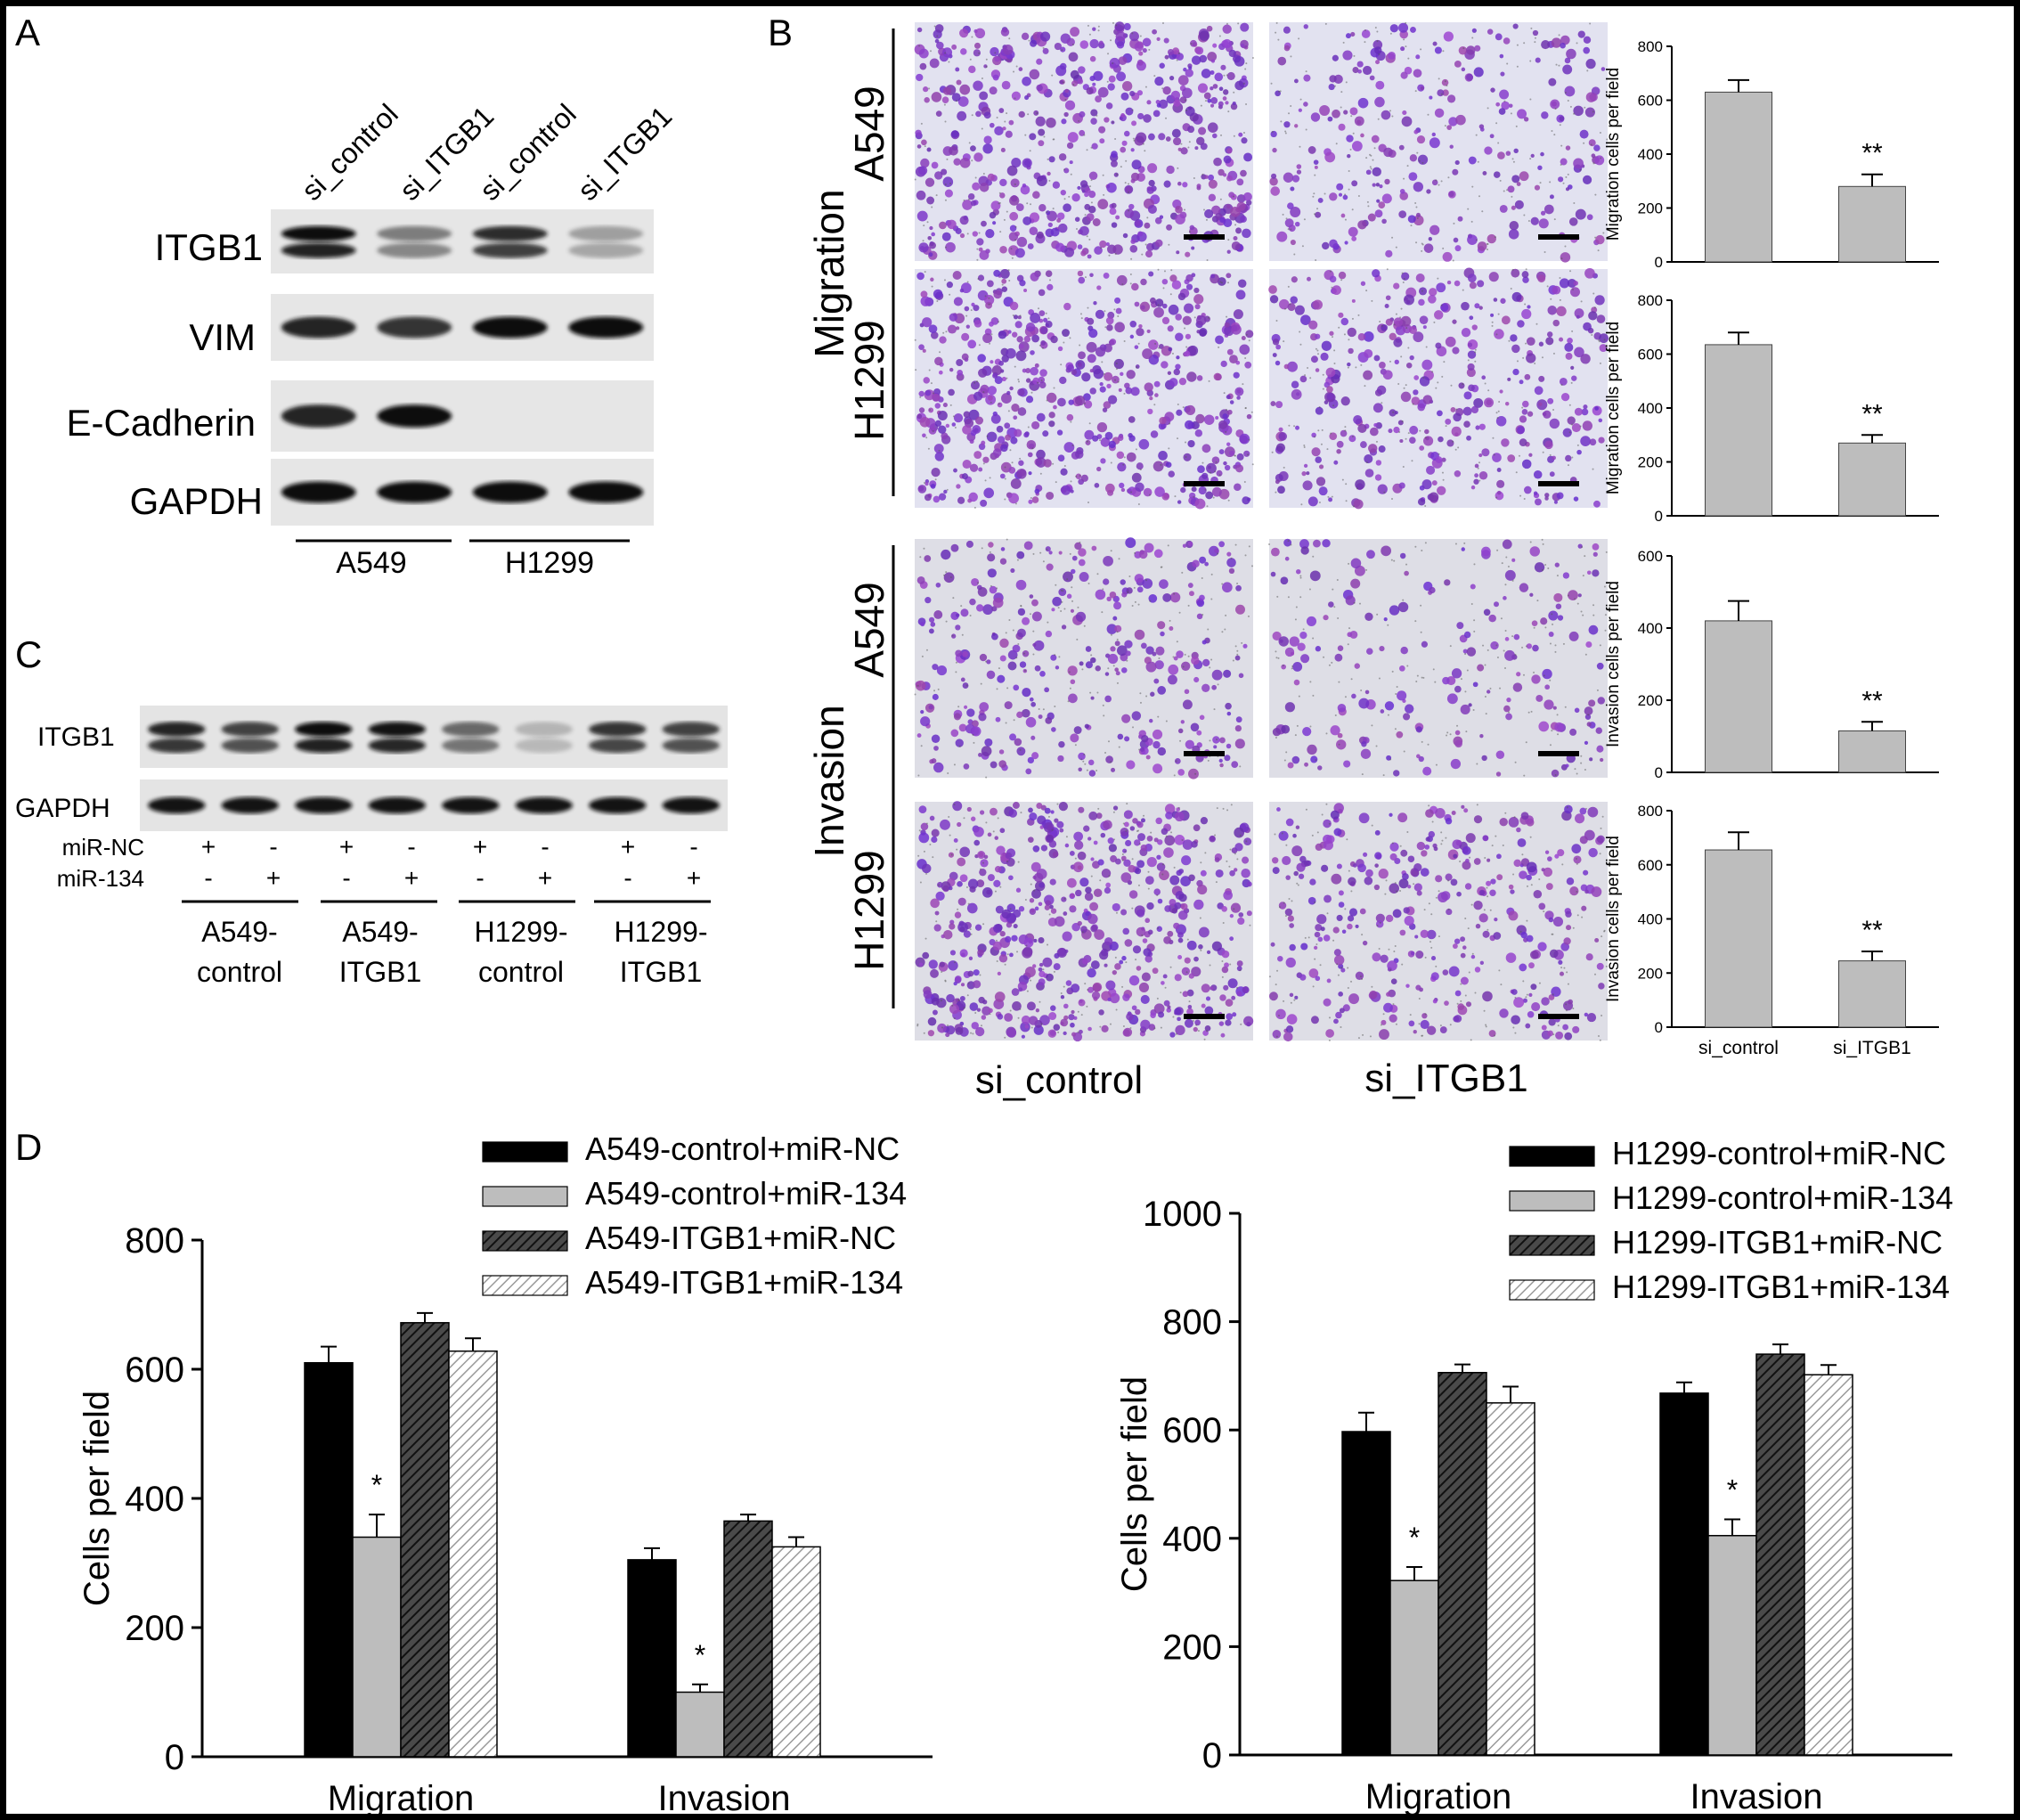  Describe the element at coordinates (1684, 1574) in the screenshot. I see `bar` at that location.